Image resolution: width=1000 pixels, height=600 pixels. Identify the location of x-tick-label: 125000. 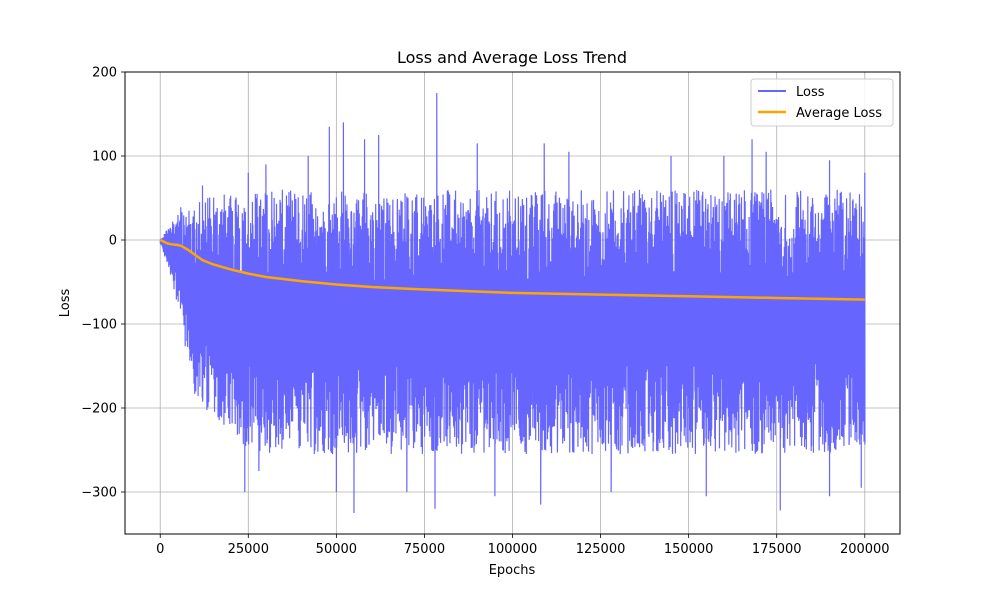
(601, 549).